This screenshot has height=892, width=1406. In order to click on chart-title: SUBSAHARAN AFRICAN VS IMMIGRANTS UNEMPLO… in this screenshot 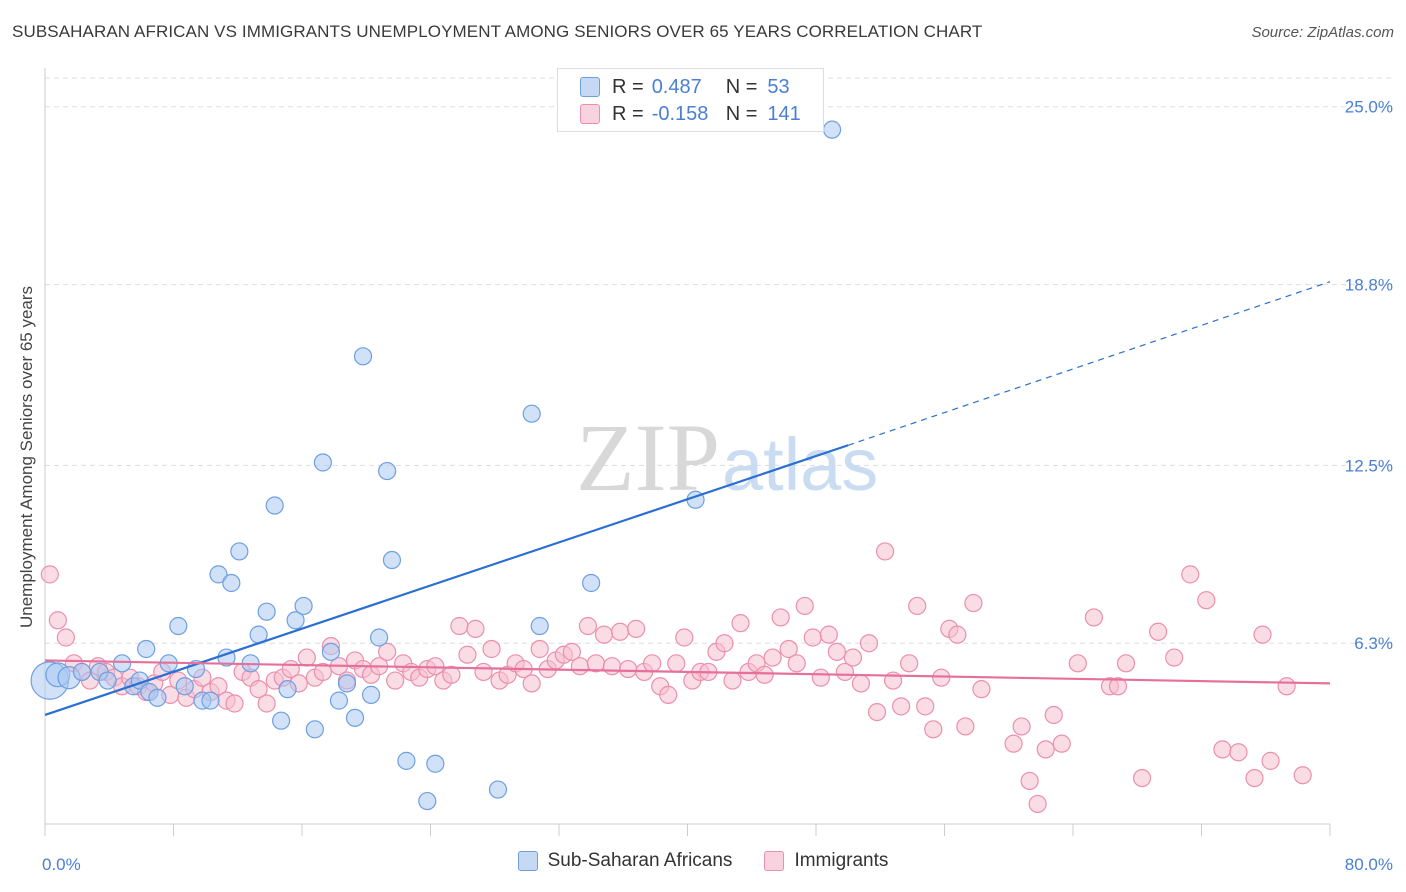, I will do `click(497, 31)`.